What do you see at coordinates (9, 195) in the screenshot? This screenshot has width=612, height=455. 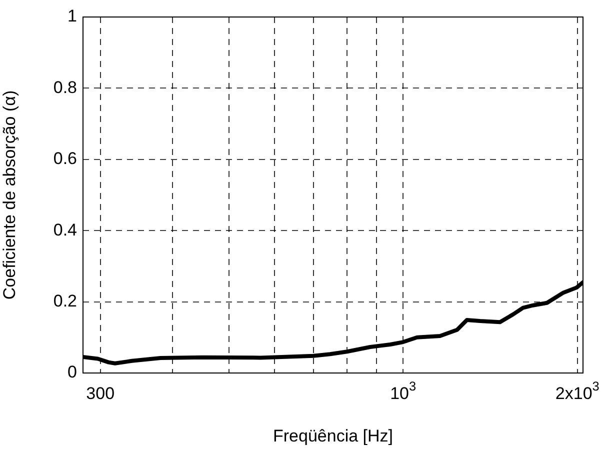 I see `y-axis-title: Coeficiente de absorção (α)` at bounding box center [9, 195].